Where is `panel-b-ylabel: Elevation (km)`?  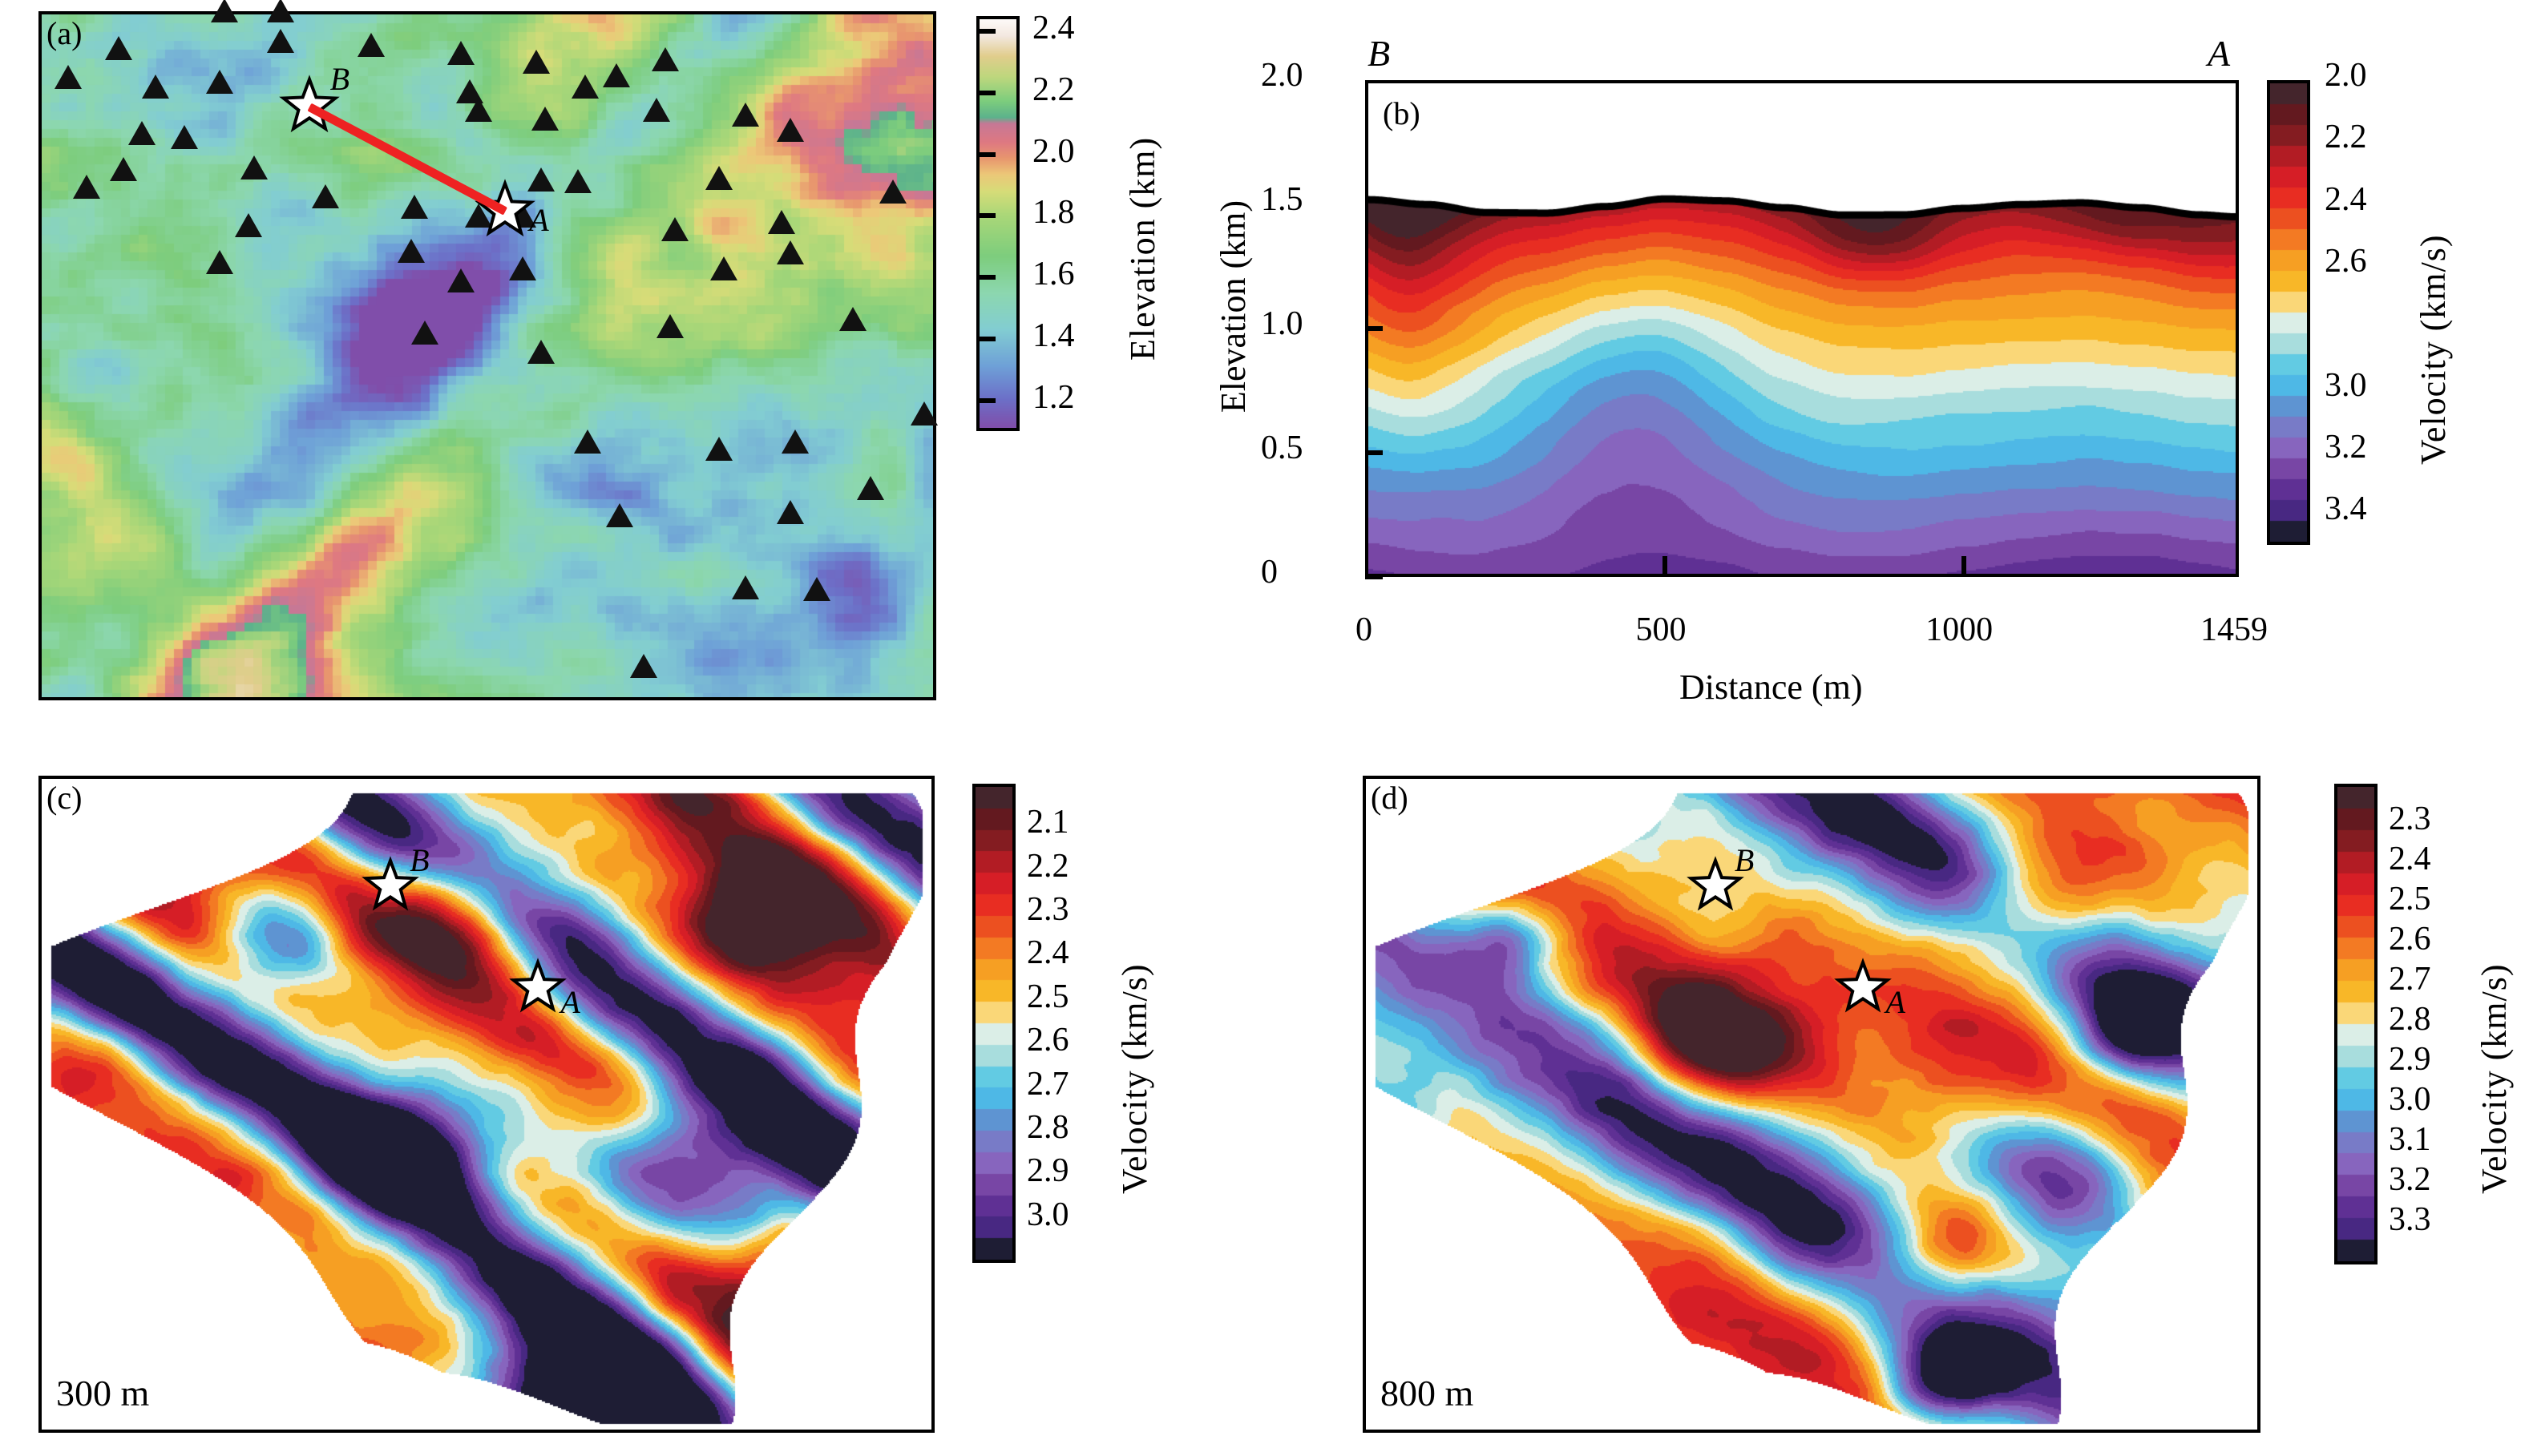
panel-b-ylabel: Elevation (km) is located at coordinates (1233, 306).